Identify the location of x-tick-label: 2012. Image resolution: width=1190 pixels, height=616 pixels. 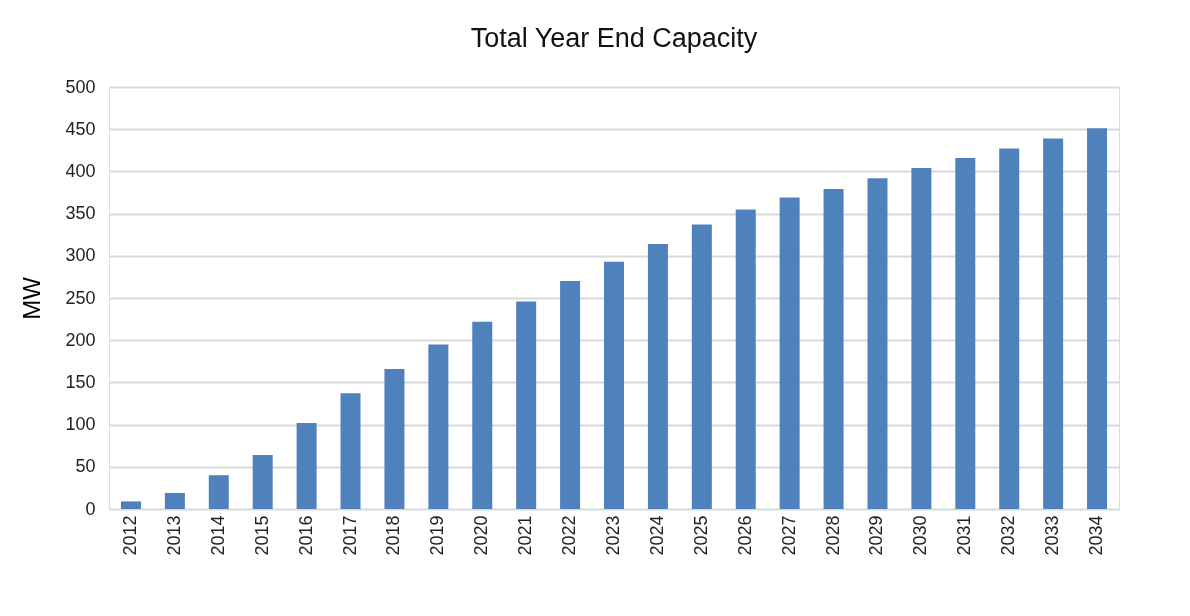
(129, 535).